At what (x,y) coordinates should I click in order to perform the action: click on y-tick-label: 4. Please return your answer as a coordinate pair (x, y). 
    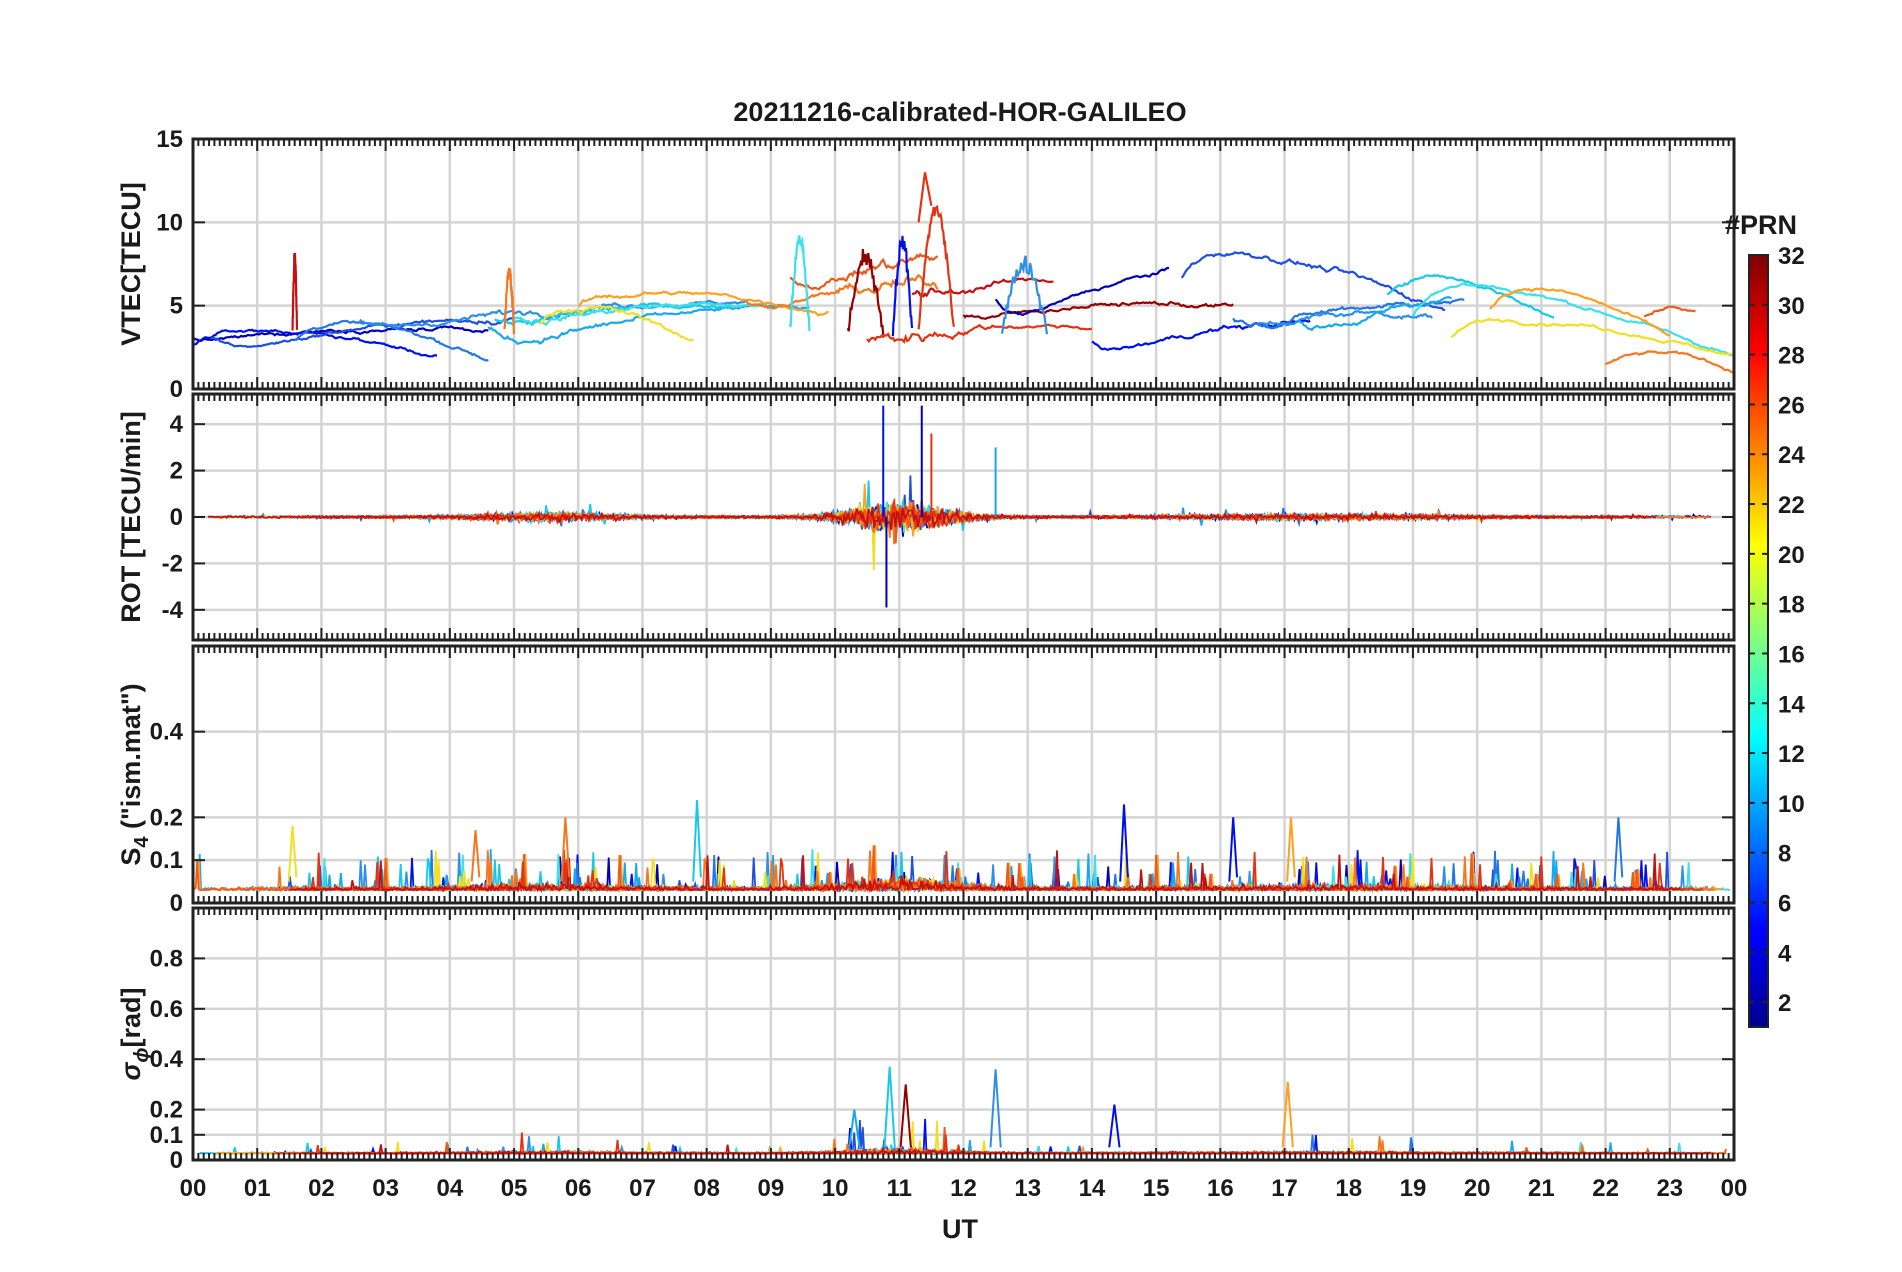
    Looking at the image, I should click on (177, 424).